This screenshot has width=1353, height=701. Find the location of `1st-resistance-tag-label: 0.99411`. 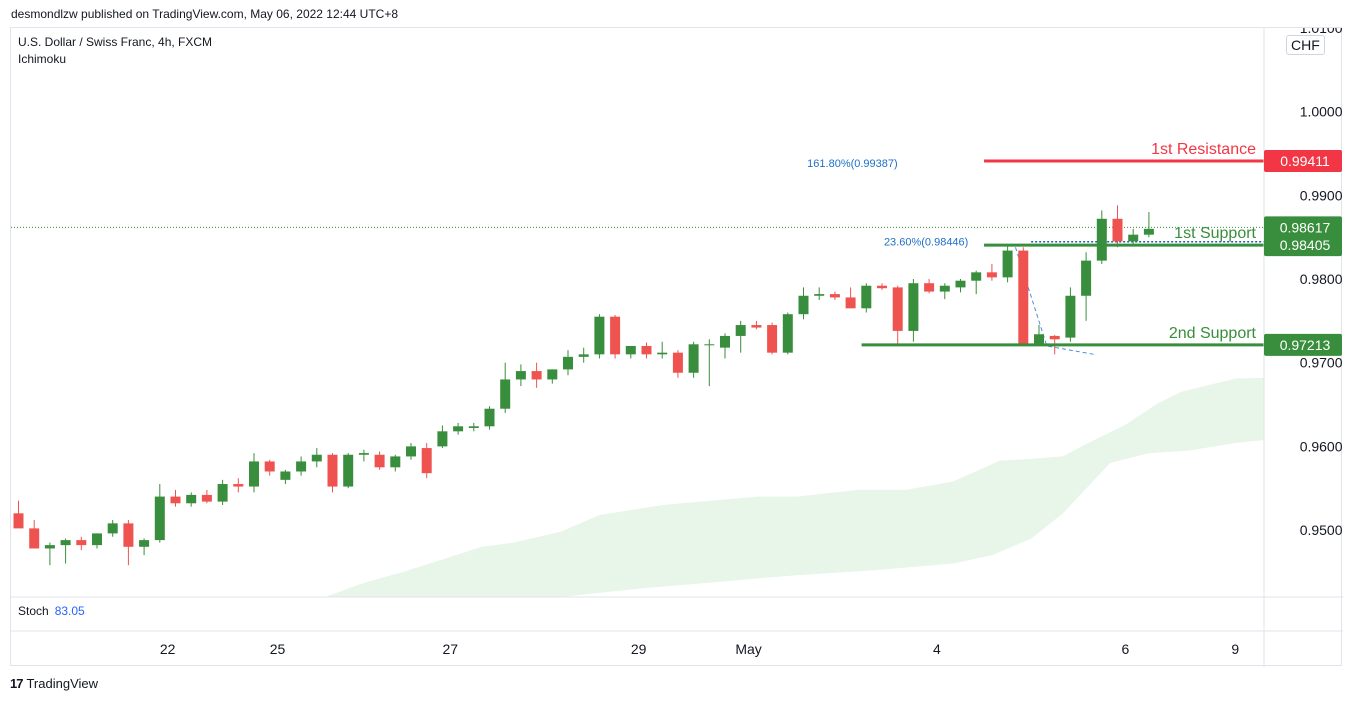

1st-resistance-tag-label: 0.99411 is located at coordinates (1305, 161).